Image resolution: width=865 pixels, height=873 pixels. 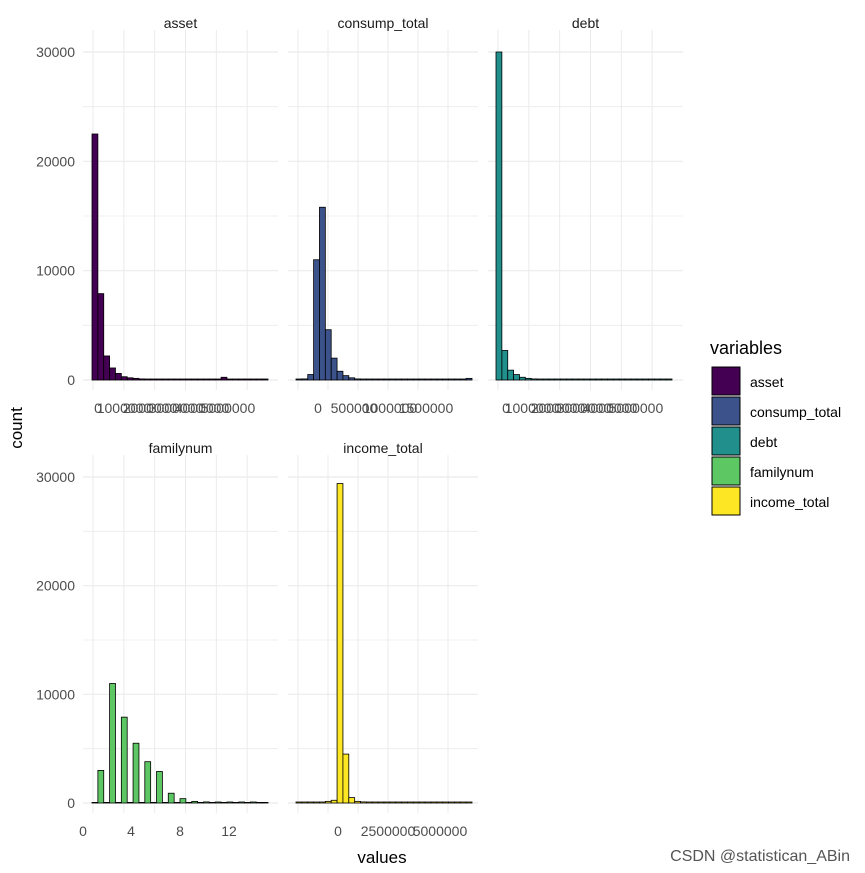 I want to click on x-tick-label: 3000000, so click(x=176, y=408).